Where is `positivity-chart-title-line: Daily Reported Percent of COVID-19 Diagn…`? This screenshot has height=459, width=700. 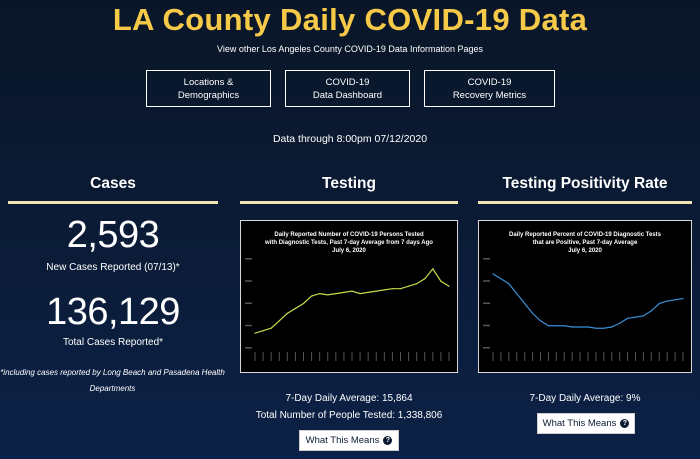
positivity-chart-title-line: Daily Reported Percent of COVID-19 Diagn… is located at coordinates (585, 235).